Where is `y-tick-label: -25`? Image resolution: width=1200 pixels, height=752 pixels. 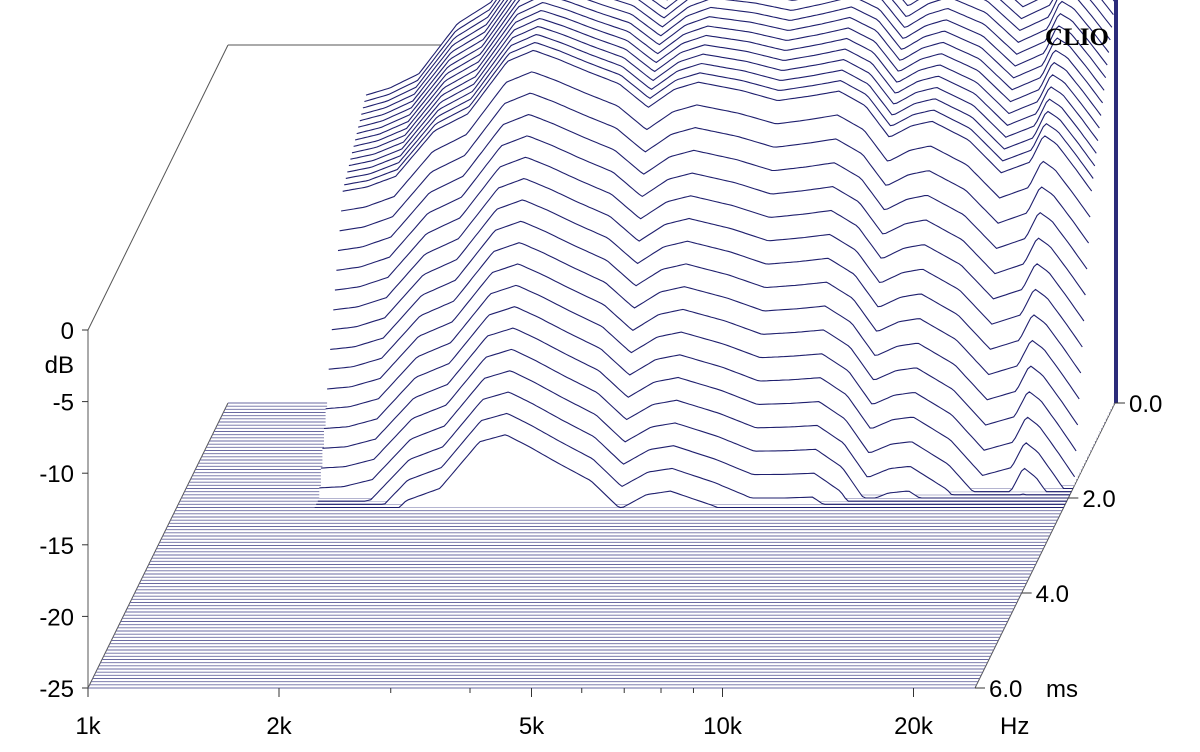 y-tick-label: -25 is located at coordinates (56, 689).